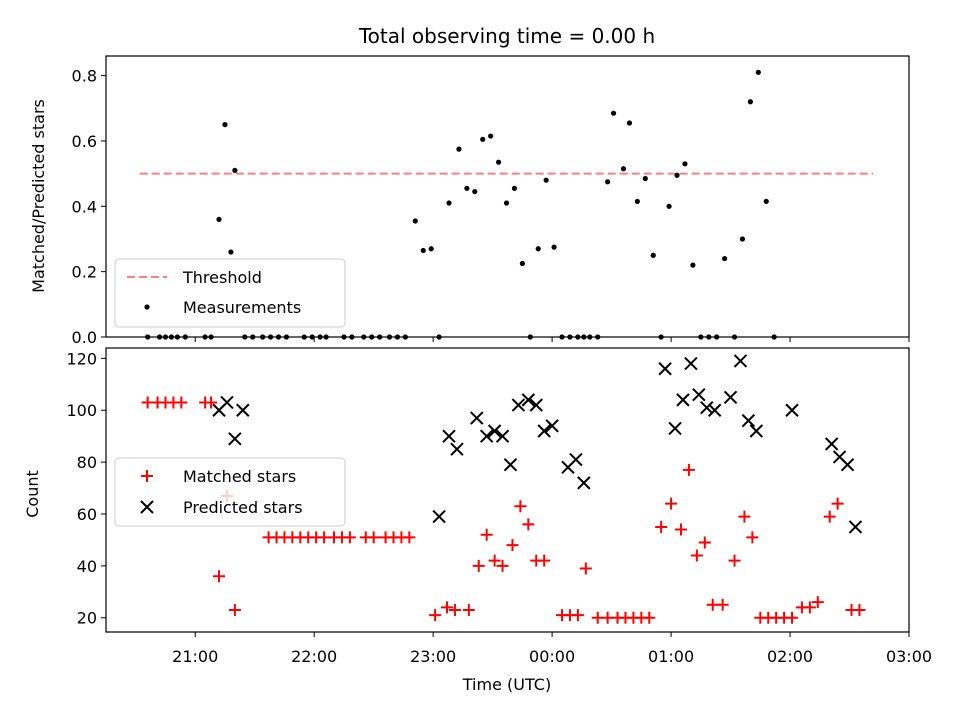 The height and width of the screenshot is (720, 960). Describe the element at coordinates (552, 656) in the screenshot. I see `bottom-x-tick-label: 00:00` at that location.